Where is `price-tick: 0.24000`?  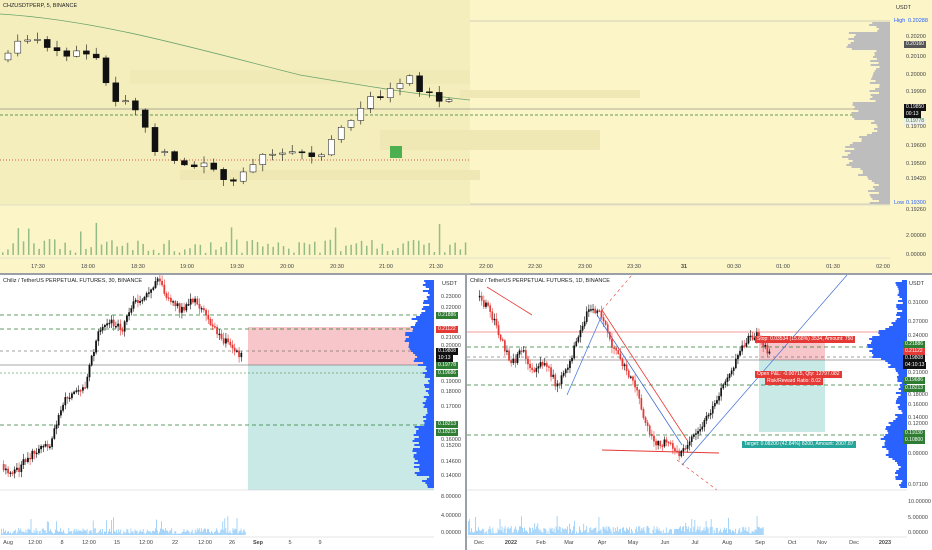 price-tick: 0.24000 is located at coordinates (918, 336).